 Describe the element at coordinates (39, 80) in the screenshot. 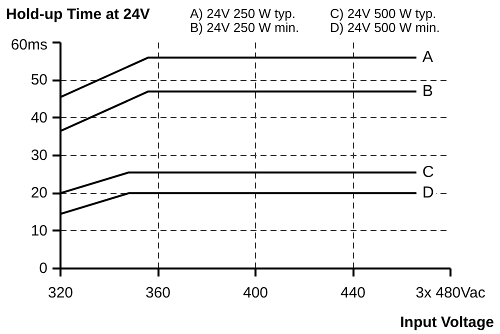

I see `y-tick-label: 50` at that location.